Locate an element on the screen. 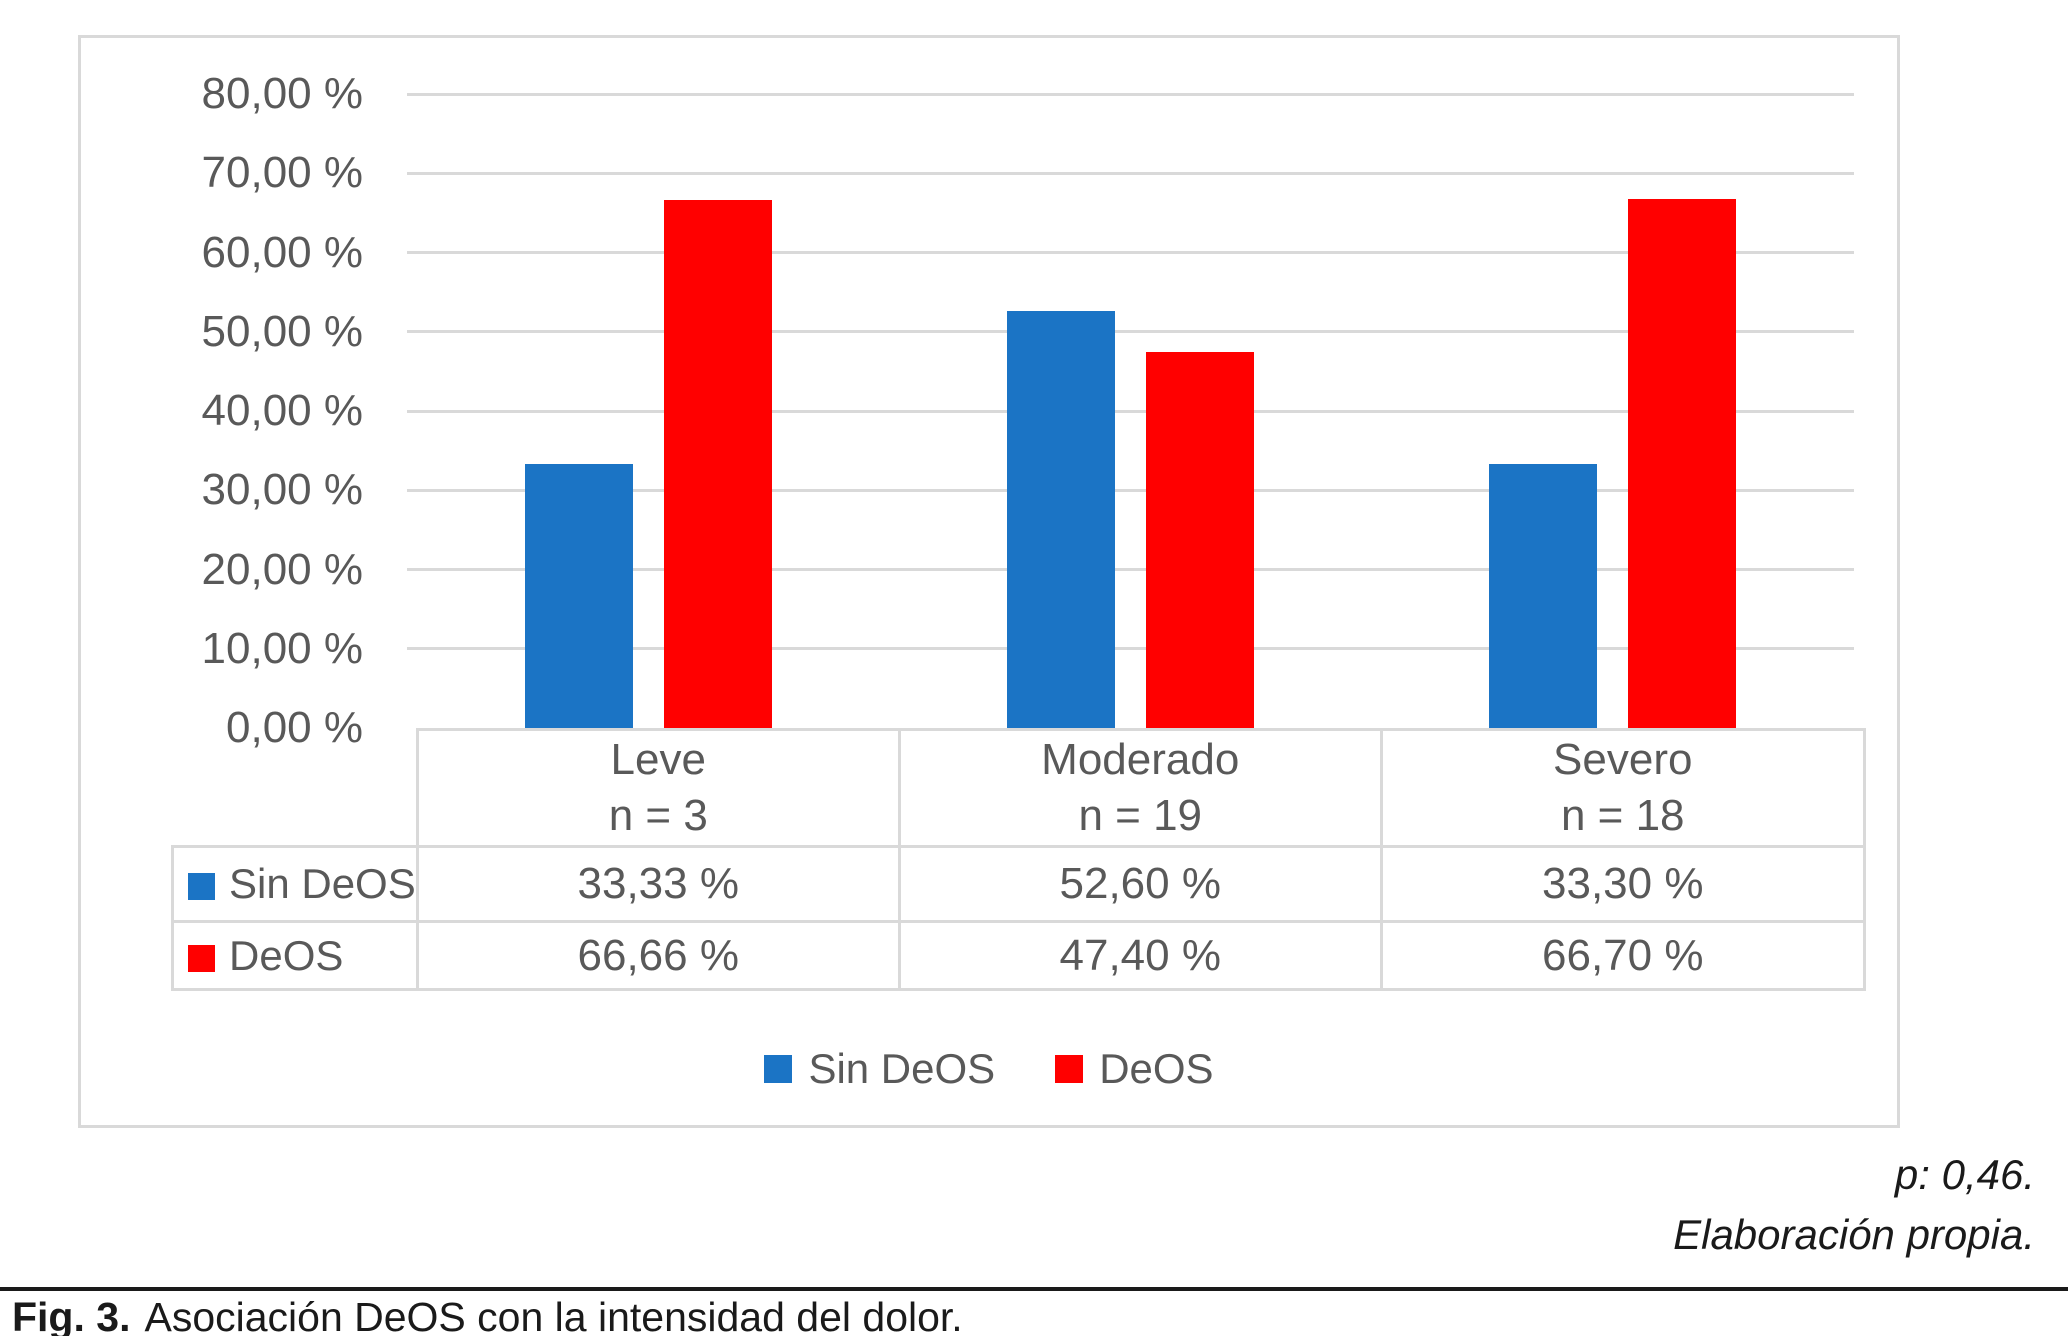 The height and width of the screenshot is (1336, 2068). value-cell: 33,33 % is located at coordinates (658, 884).